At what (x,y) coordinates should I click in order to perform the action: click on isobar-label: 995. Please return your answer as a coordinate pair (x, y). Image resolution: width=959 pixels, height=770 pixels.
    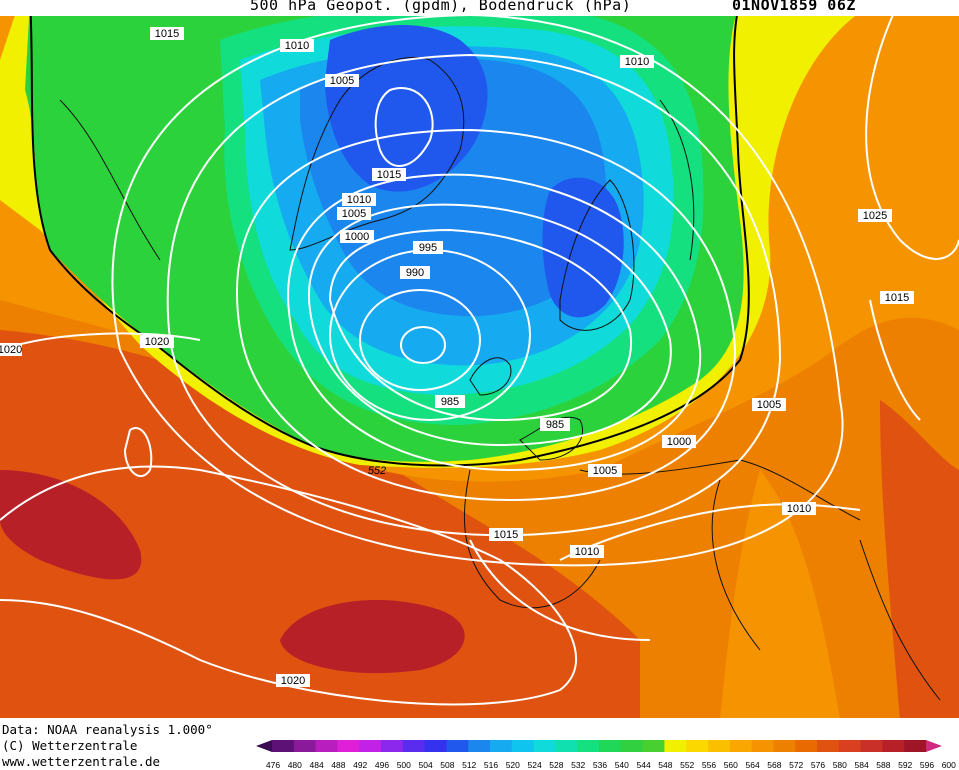
    Looking at the image, I should click on (428, 247).